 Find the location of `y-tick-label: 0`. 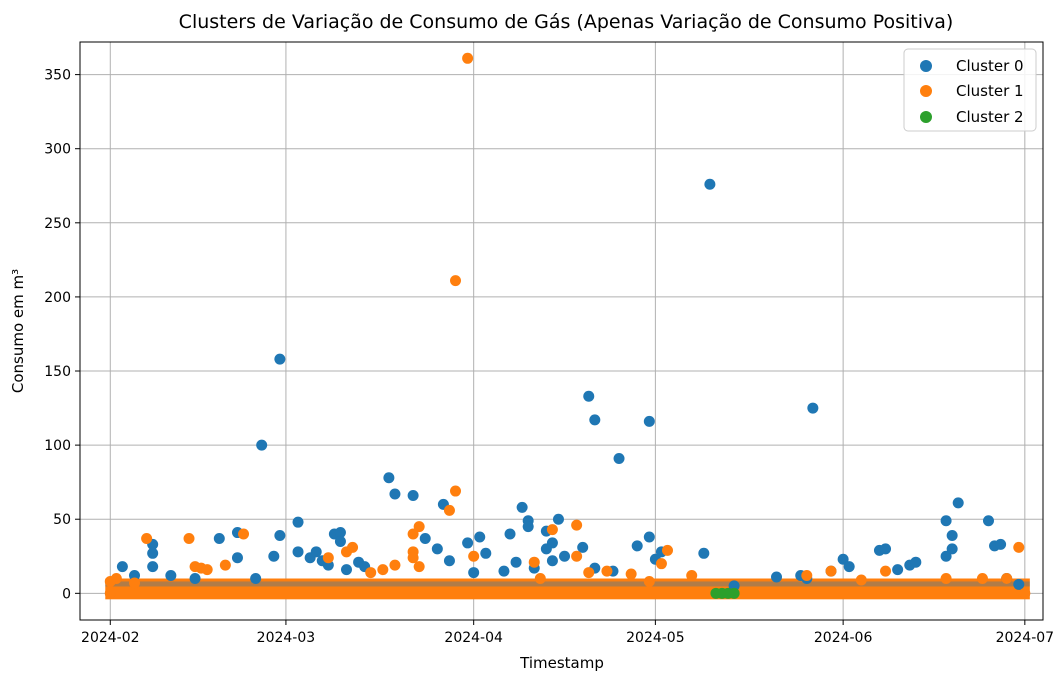

y-tick-label: 0 is located at coordinates (66, 594).